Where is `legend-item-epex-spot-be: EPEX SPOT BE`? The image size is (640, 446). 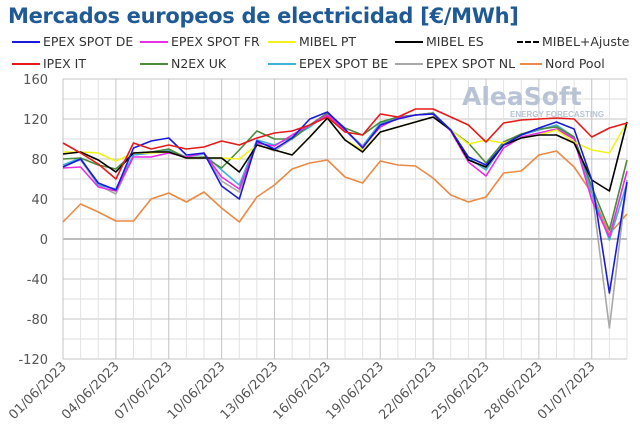
legend-item-epex-spot-be: EPEX SPOT BE is located at coordinates (328, 63).